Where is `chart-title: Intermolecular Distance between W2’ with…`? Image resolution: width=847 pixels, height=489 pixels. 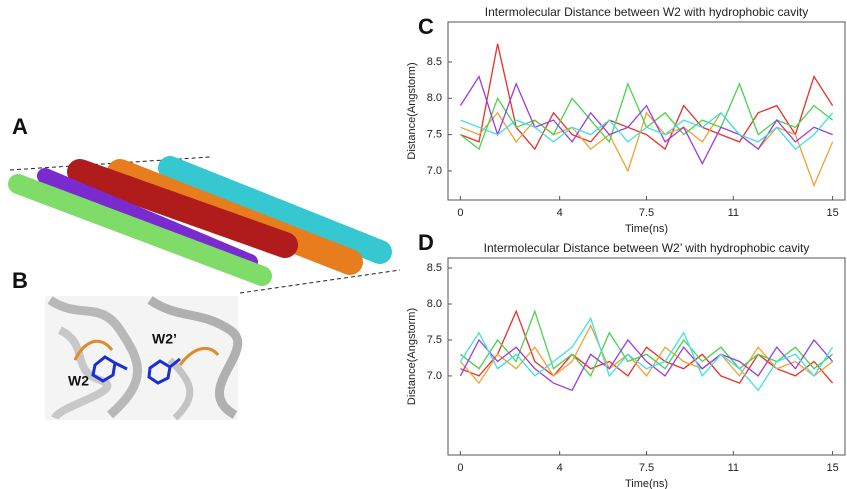
chart-title: Intermolecular Distance between W2’ with… is located at coordinates (647, 248).